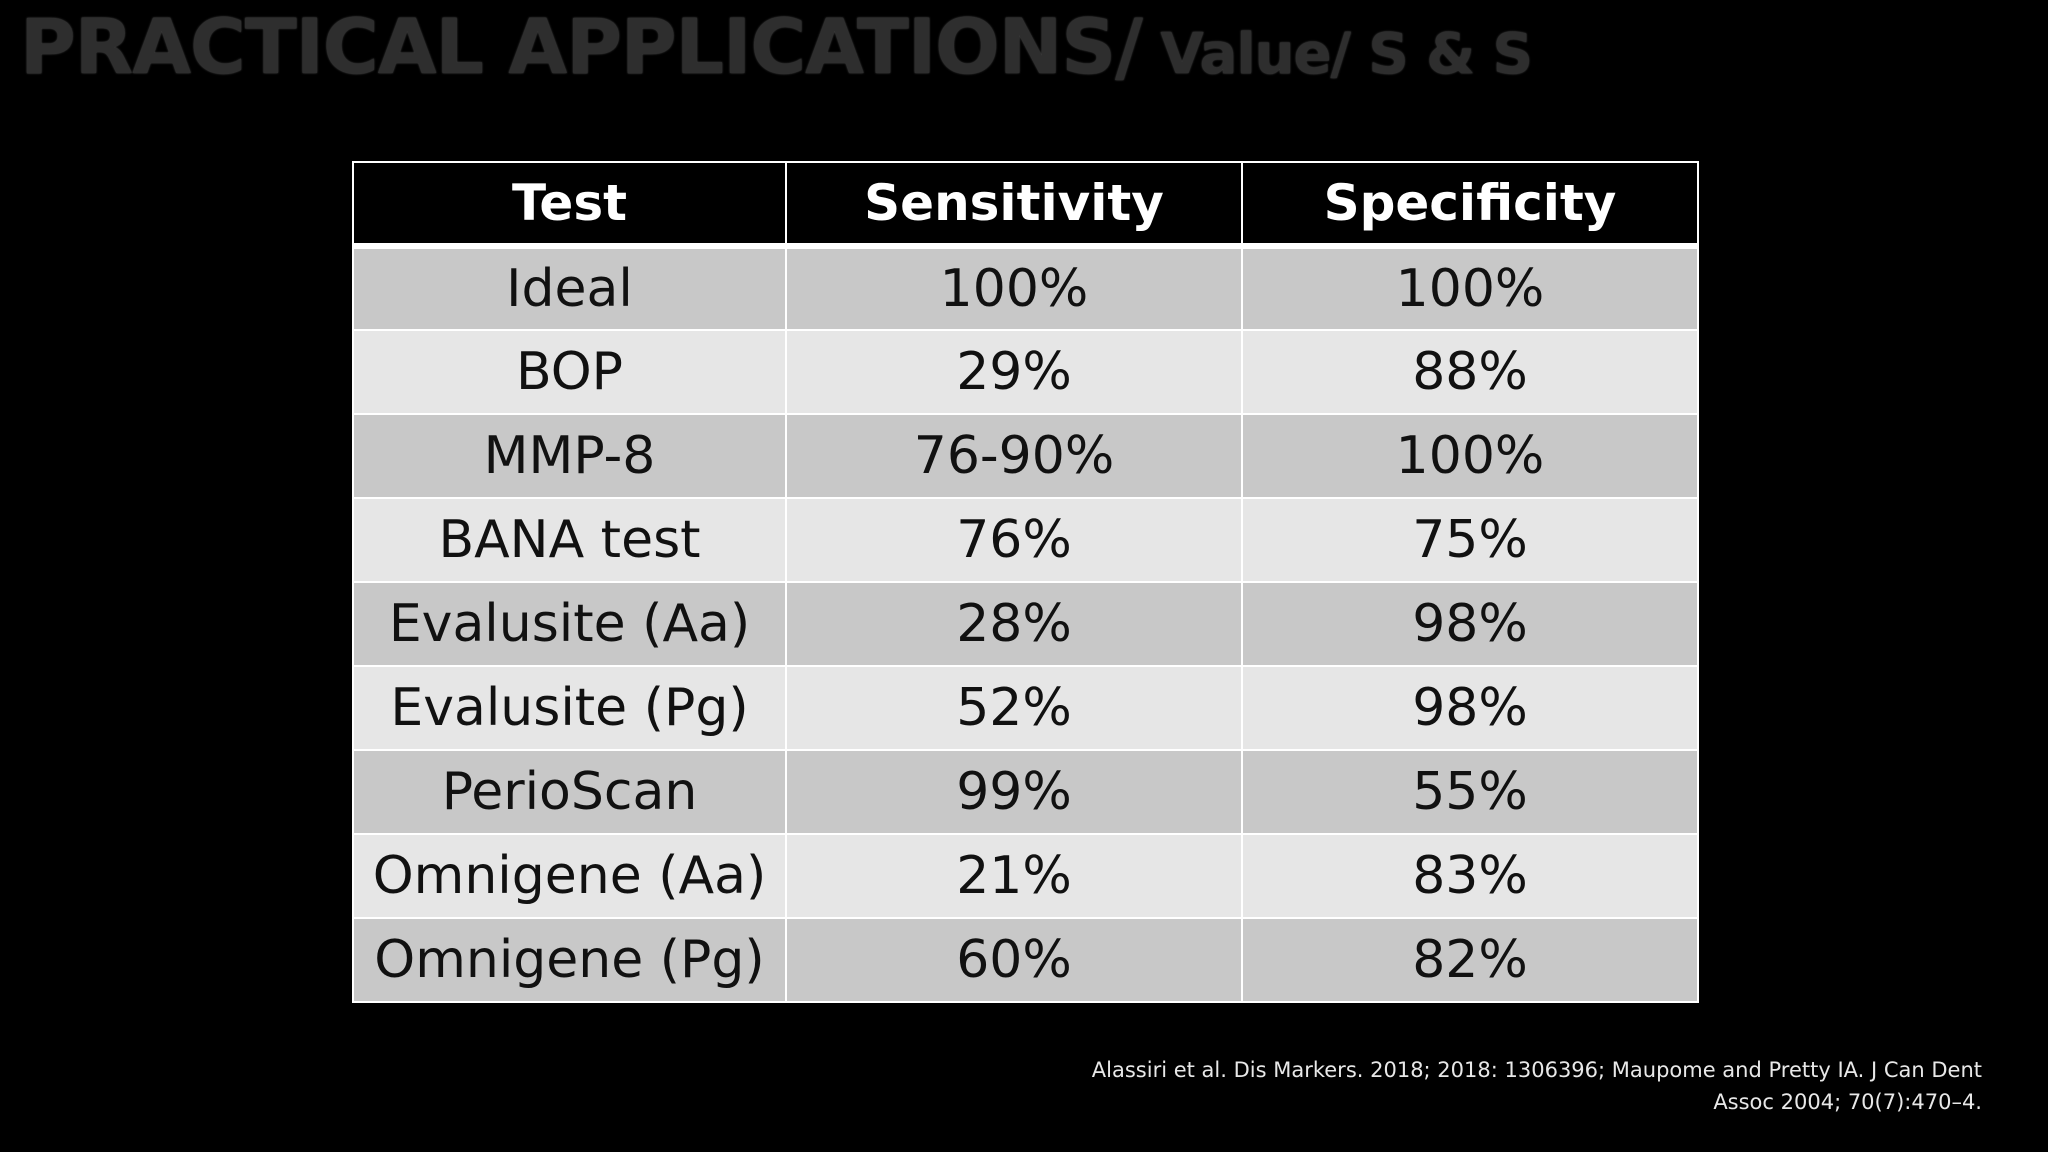 This screenshot has height=1152, width=2048. I want to click on cell-test: PerioScan, so click(569, 792).